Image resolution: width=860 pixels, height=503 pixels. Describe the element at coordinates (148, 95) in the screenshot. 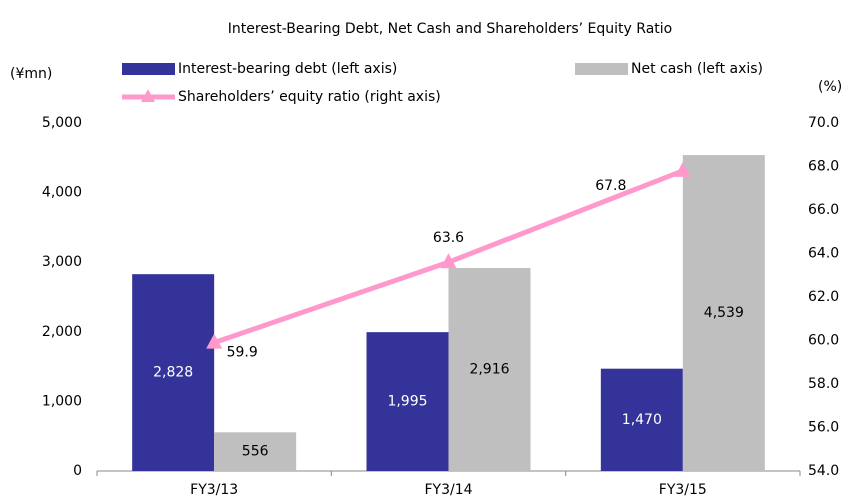

I see `legend-marker` at that location.